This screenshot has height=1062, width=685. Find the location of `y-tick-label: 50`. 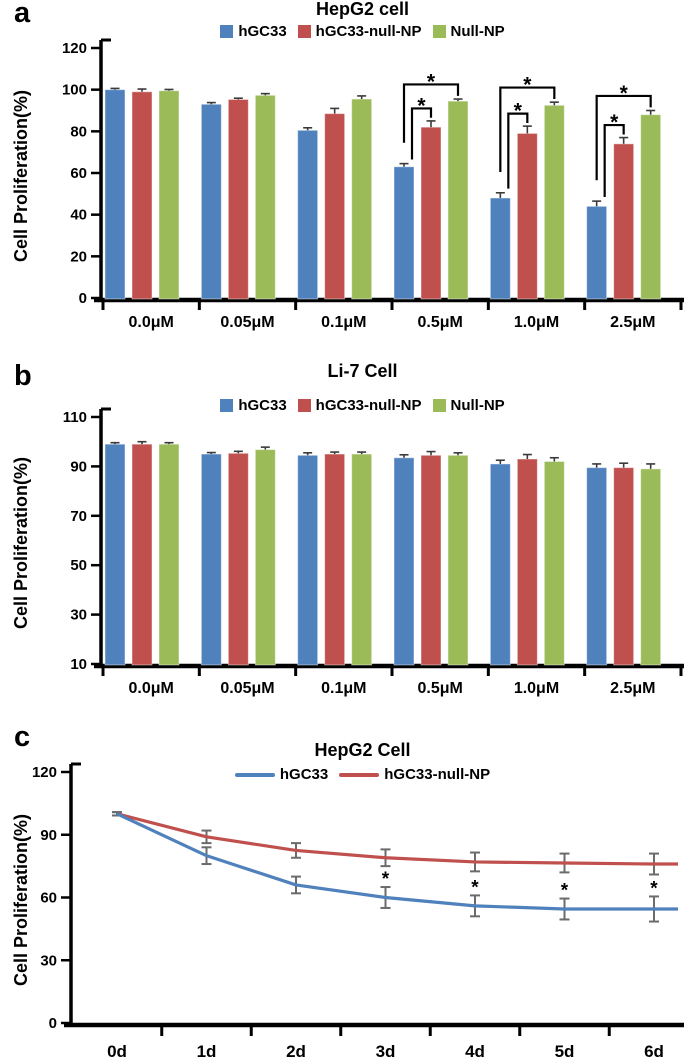

y-tick-label: 50 is located at coordinates (78, 565).